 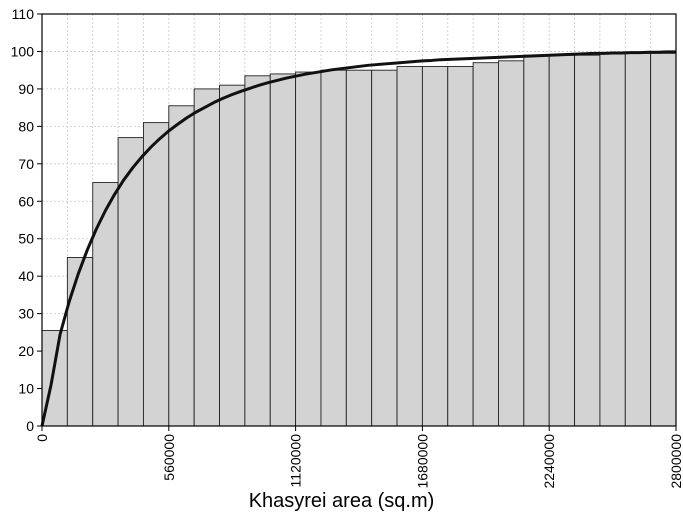 What do you see at coordinates (26, 239) in the screenshot?
I see `y-tick-label: 50` at bounding box center [26, 239].